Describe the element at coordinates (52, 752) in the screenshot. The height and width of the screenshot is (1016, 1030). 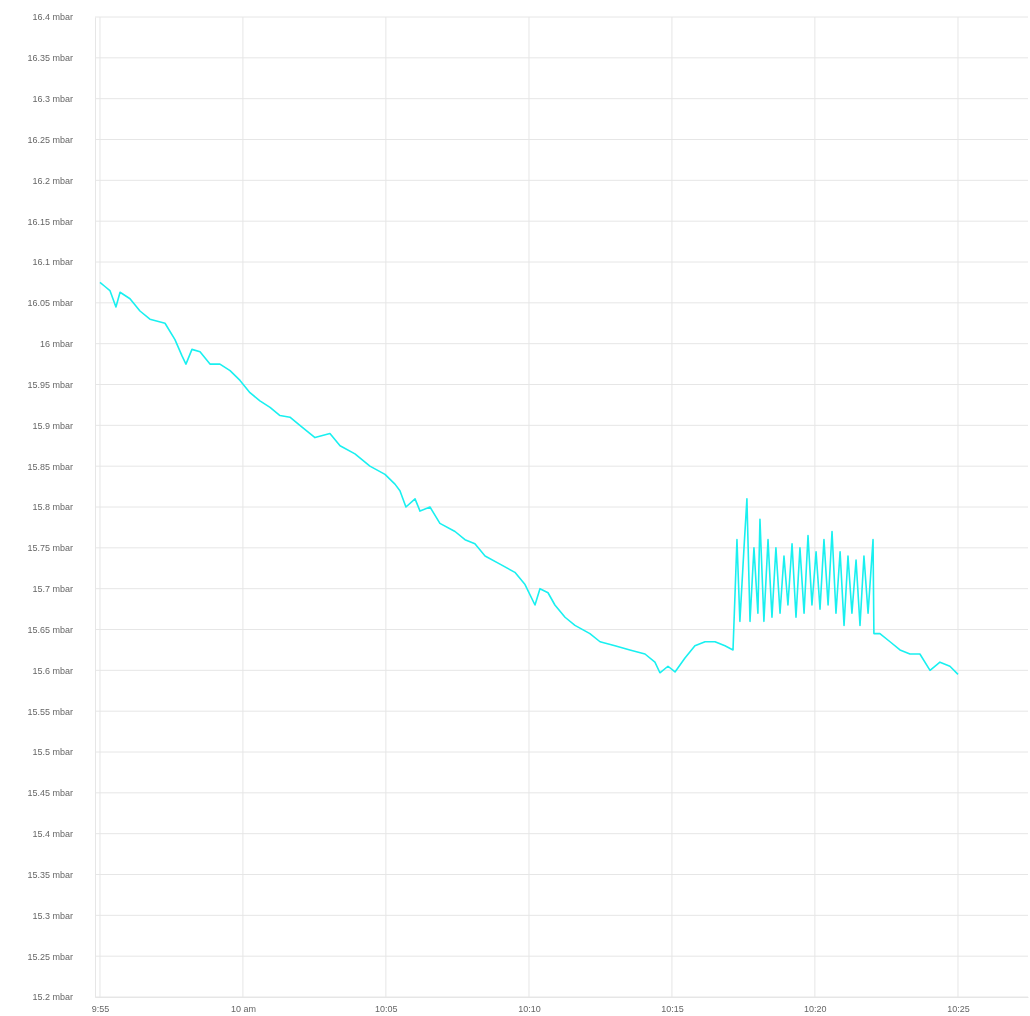
I see `y-tick-label: 15.5 mbar` at that location.